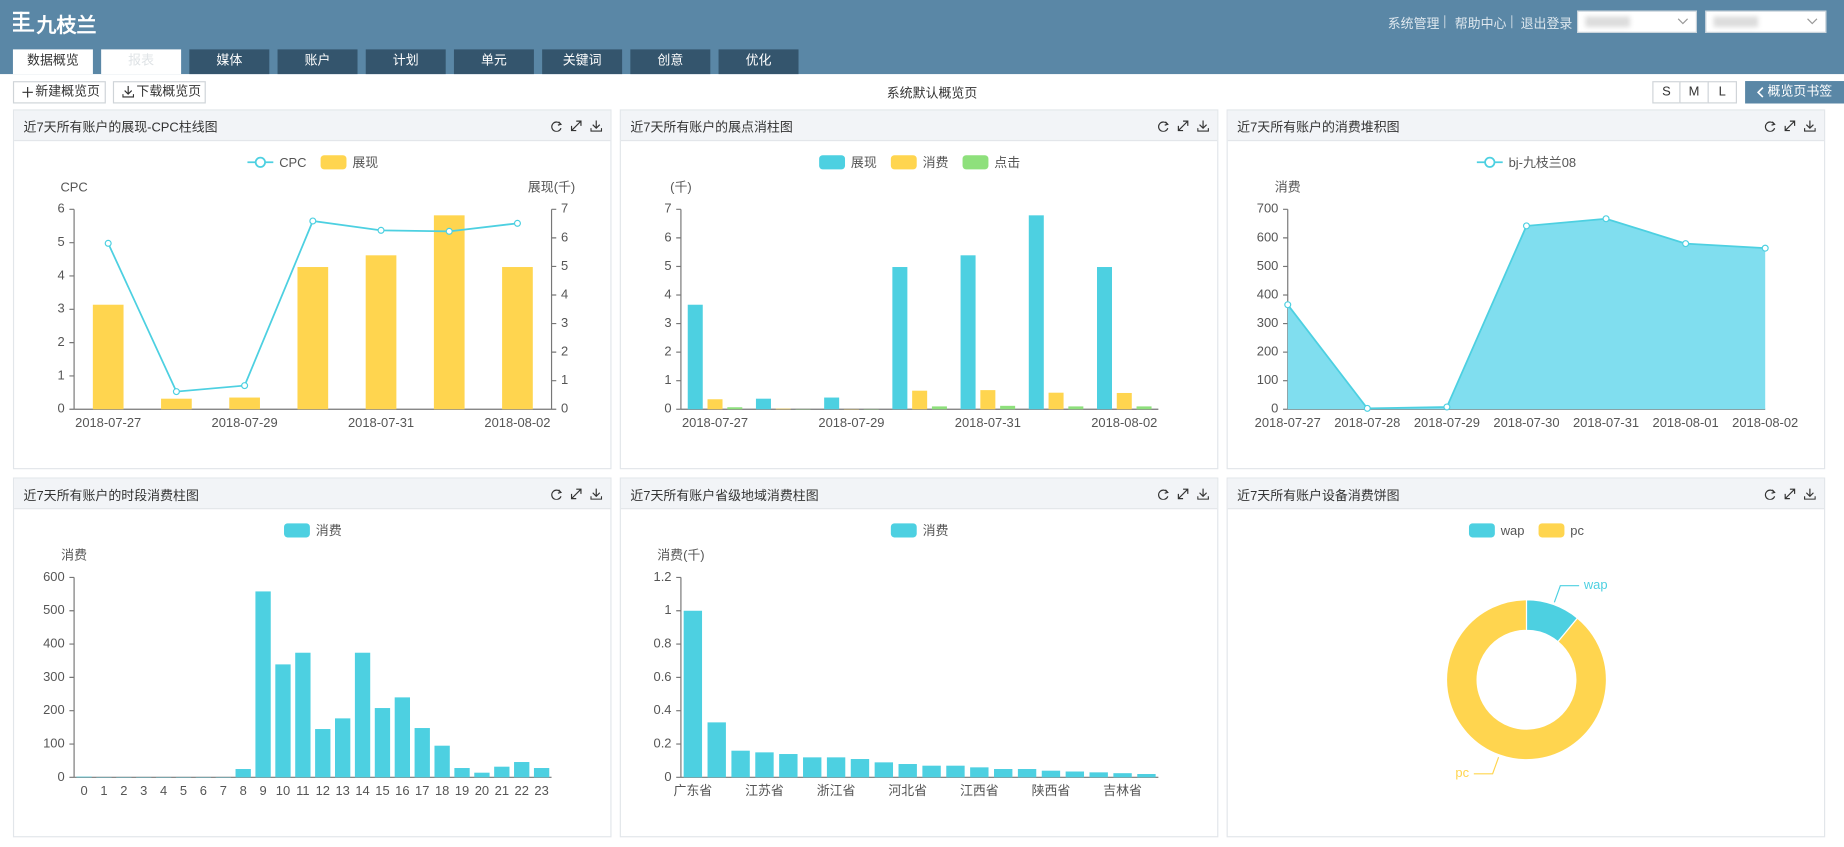 The height and width of the screenshot is (847, 1844). What do you see at coordinates (988, 422) in the screenshot?
I see `x-tick-label: 2018-07-31` at bounding box center [988, 422].